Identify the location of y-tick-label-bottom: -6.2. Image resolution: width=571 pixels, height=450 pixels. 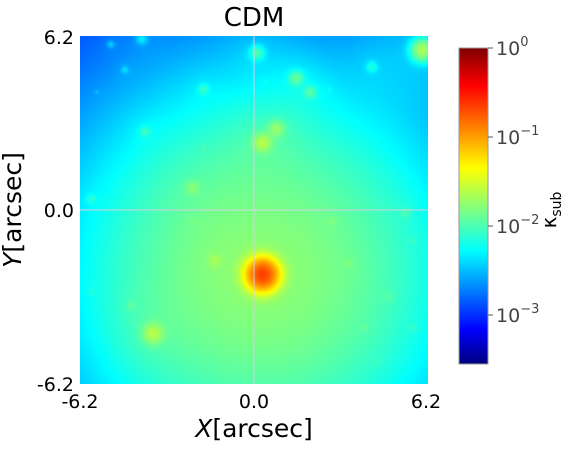
(55, 385).